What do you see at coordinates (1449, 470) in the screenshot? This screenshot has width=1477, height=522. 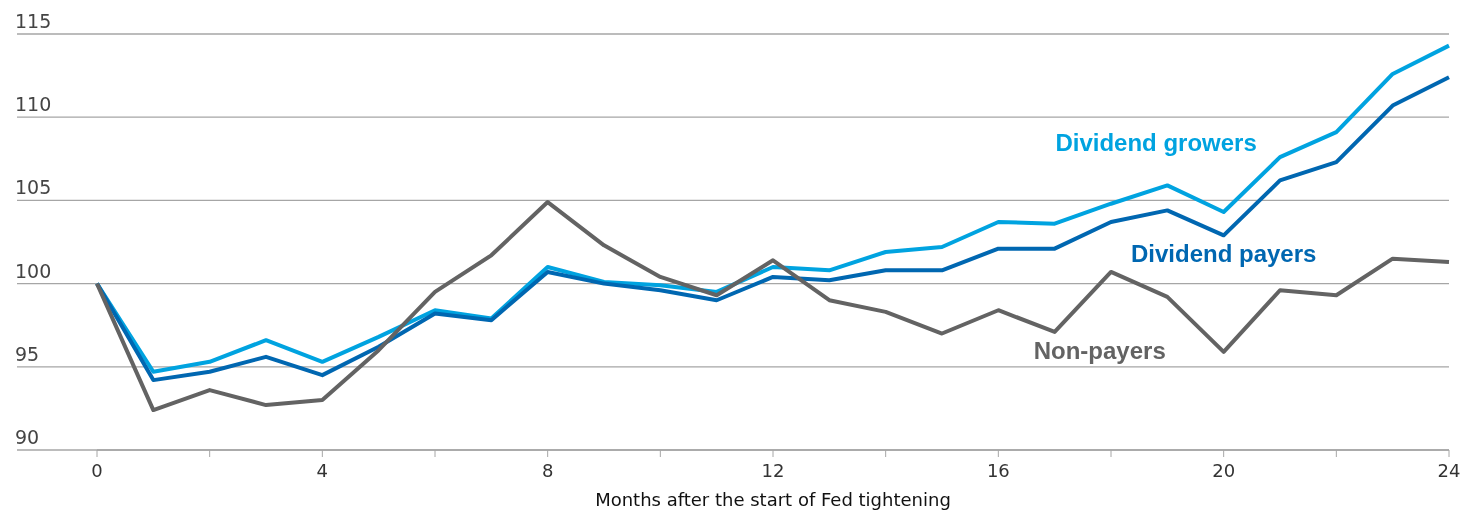 I see `x-tick-label: 24` at bounding box center [1449, 470].